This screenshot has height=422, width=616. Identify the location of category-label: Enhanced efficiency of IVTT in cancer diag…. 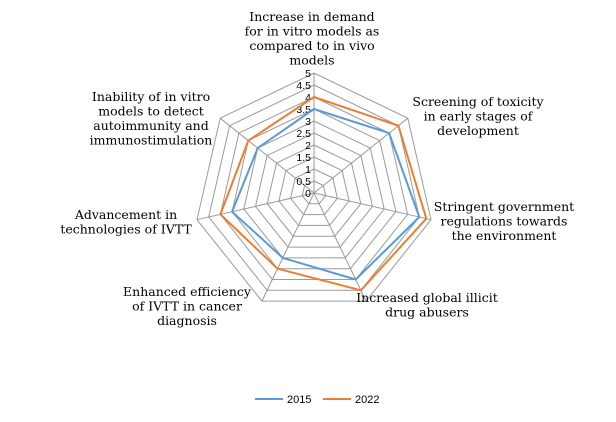
(187, 306).